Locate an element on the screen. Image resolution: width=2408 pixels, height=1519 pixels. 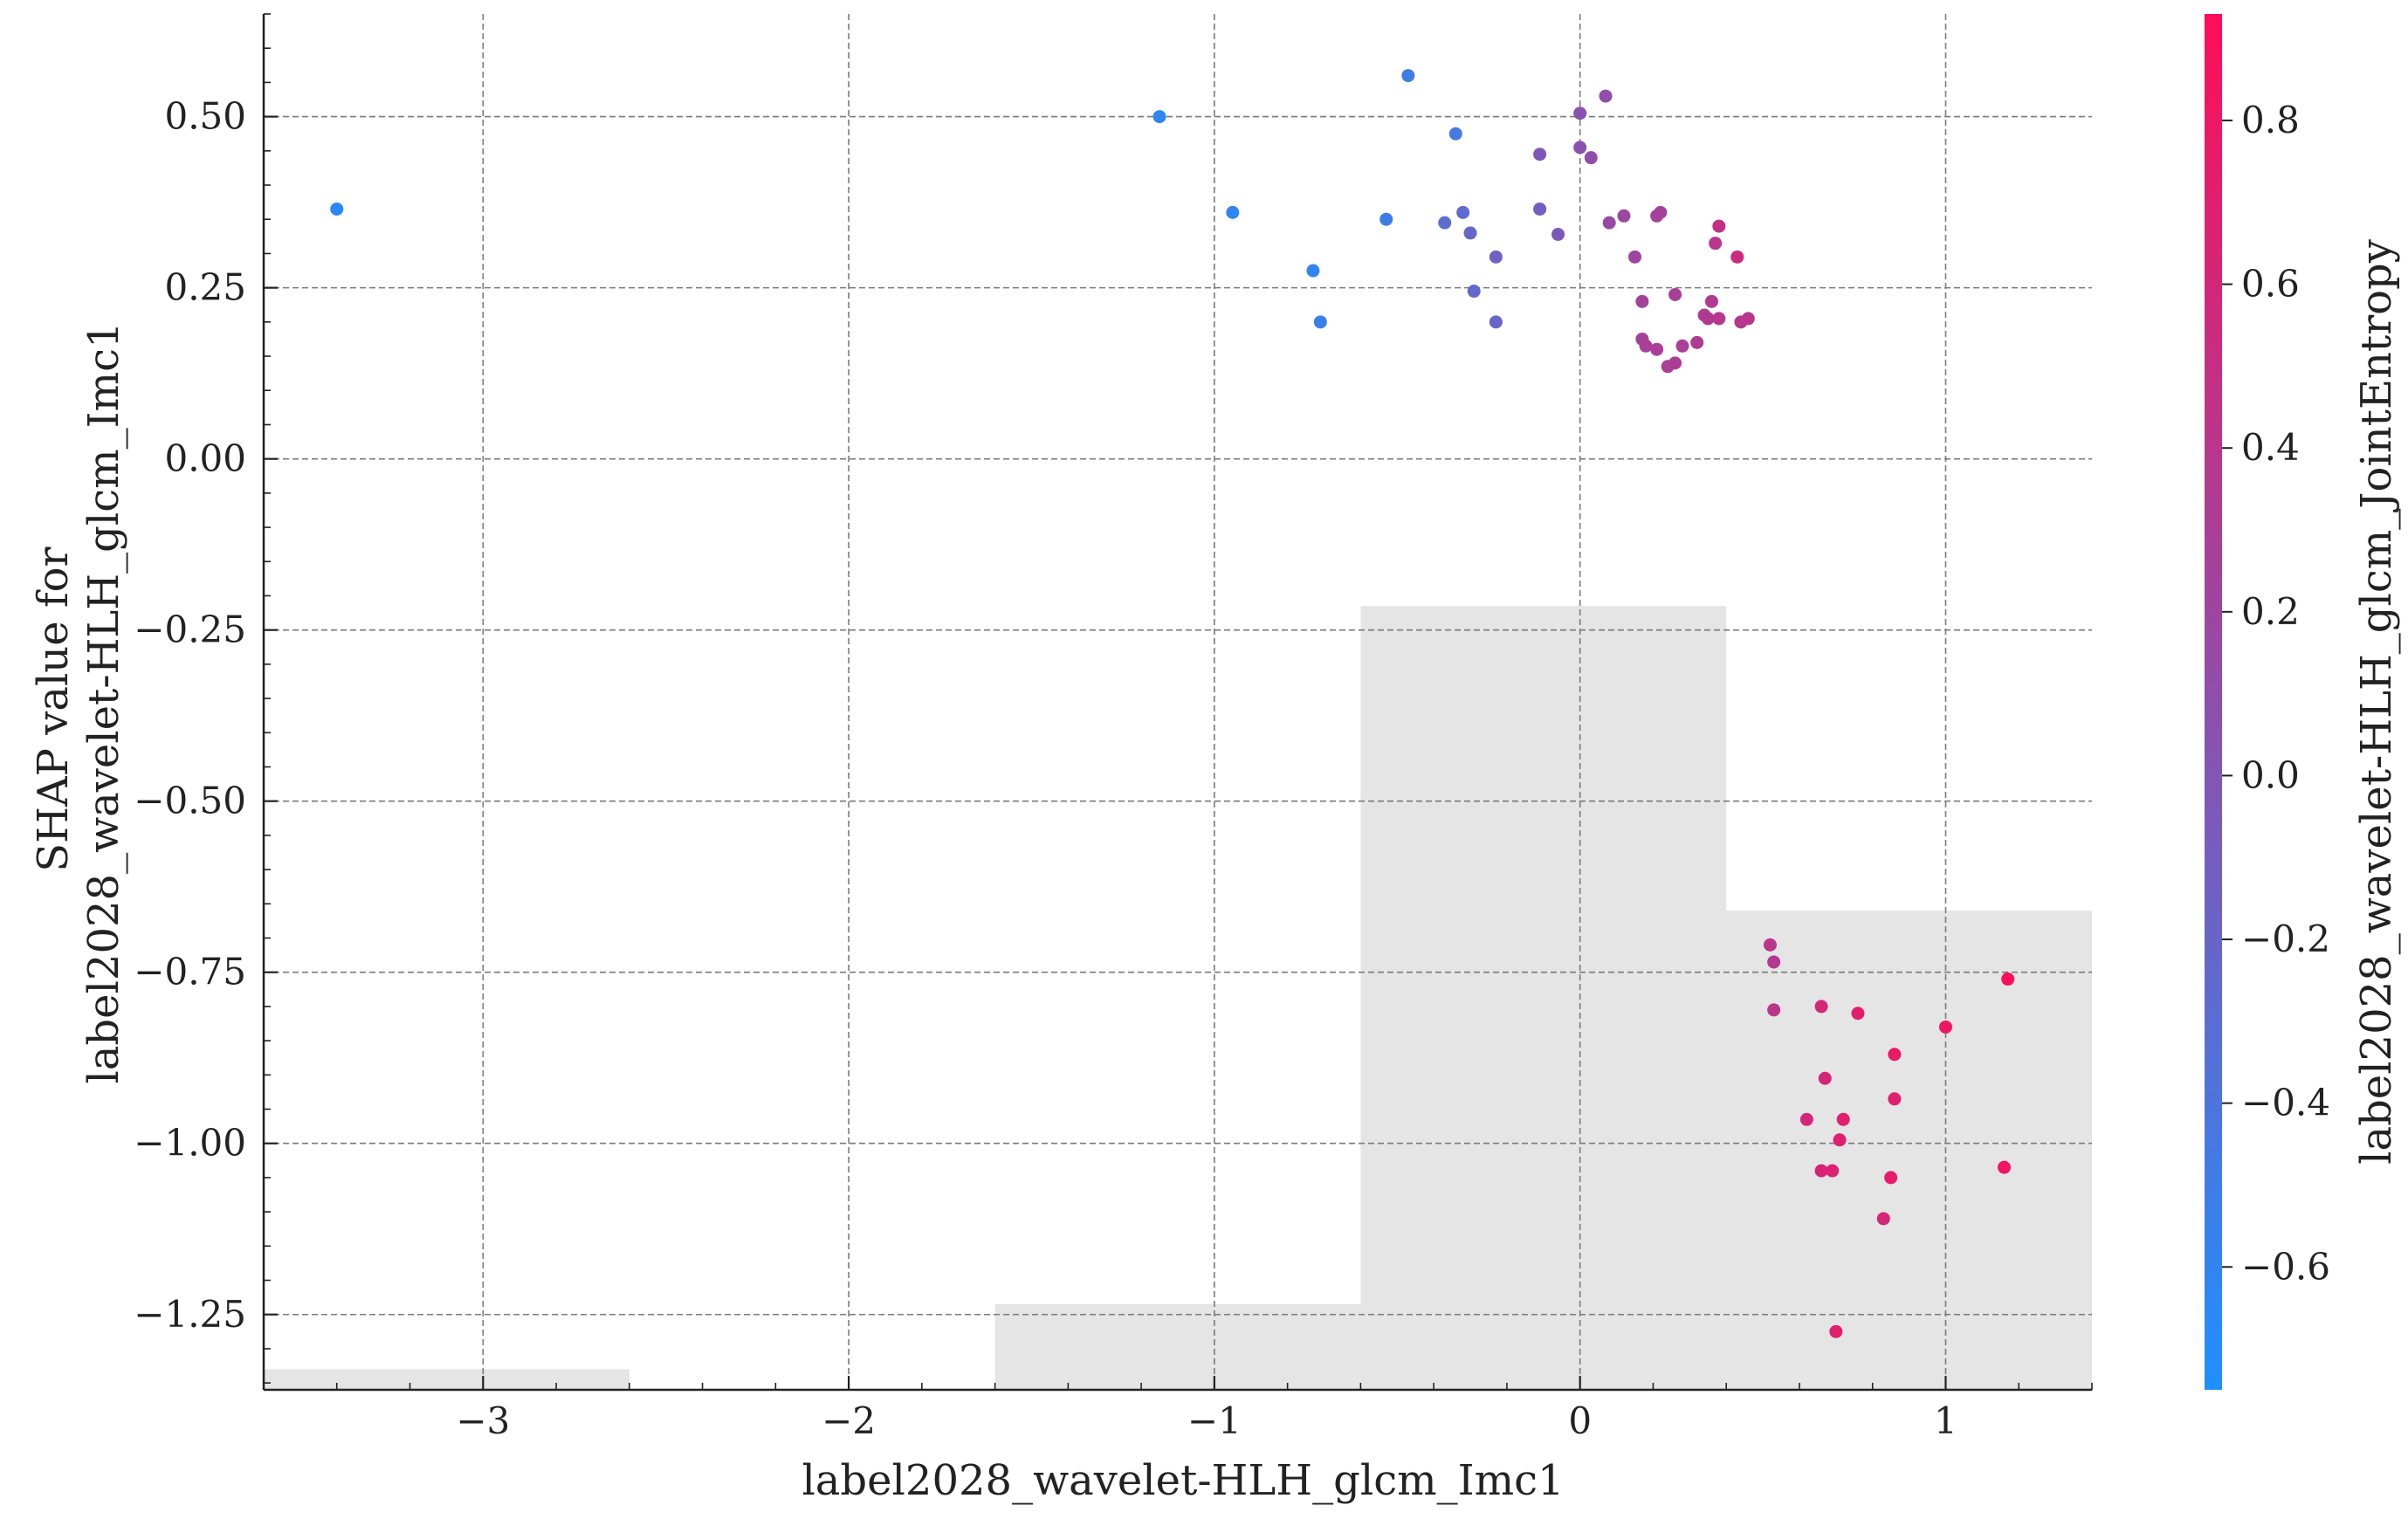
colorbar-title: label2028_wavelet-HLH_glcm_JointEntropy is located at coordinates (2376, 702).